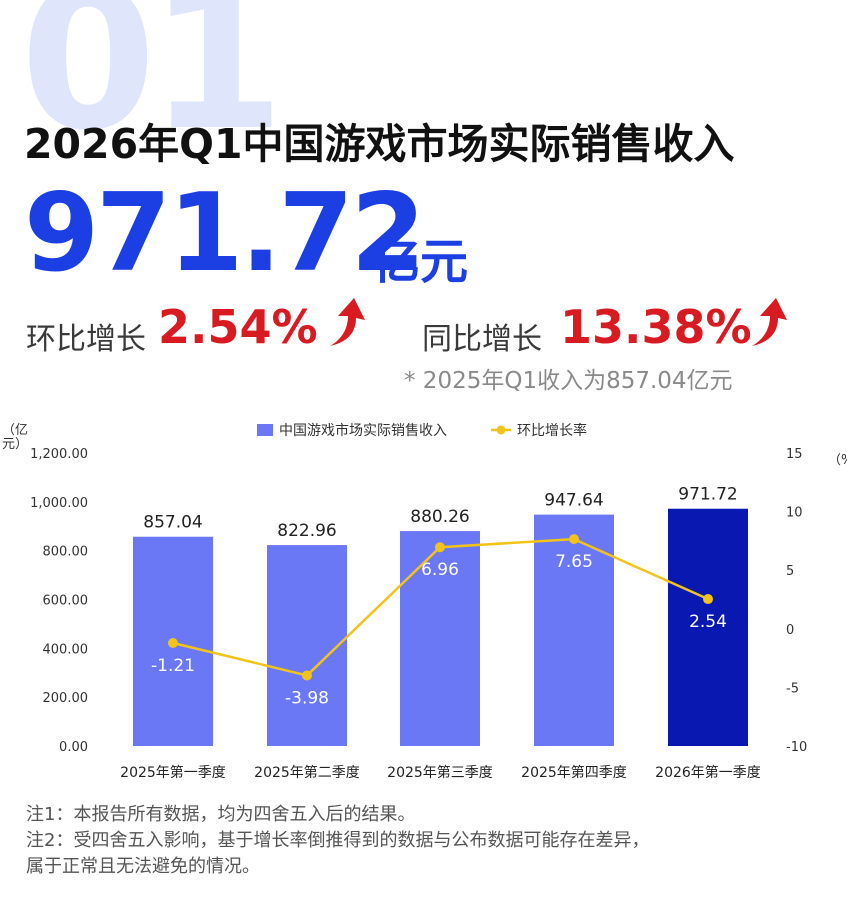 This screenshot has height=907, width=847. What do you see at coordinates (347, 322) in the screenshot?
I see `qoq-up-arrow-icon` at bounding box center [347, 322].